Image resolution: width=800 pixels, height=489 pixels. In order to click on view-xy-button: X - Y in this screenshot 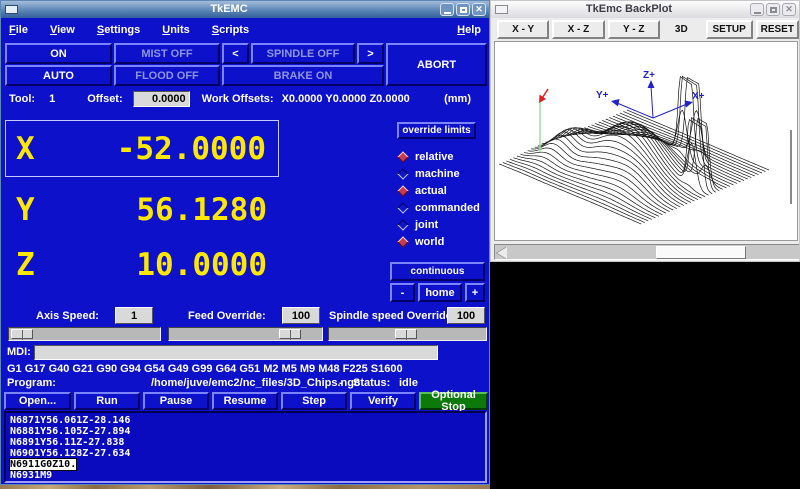, I will do `click(523, 29)`.